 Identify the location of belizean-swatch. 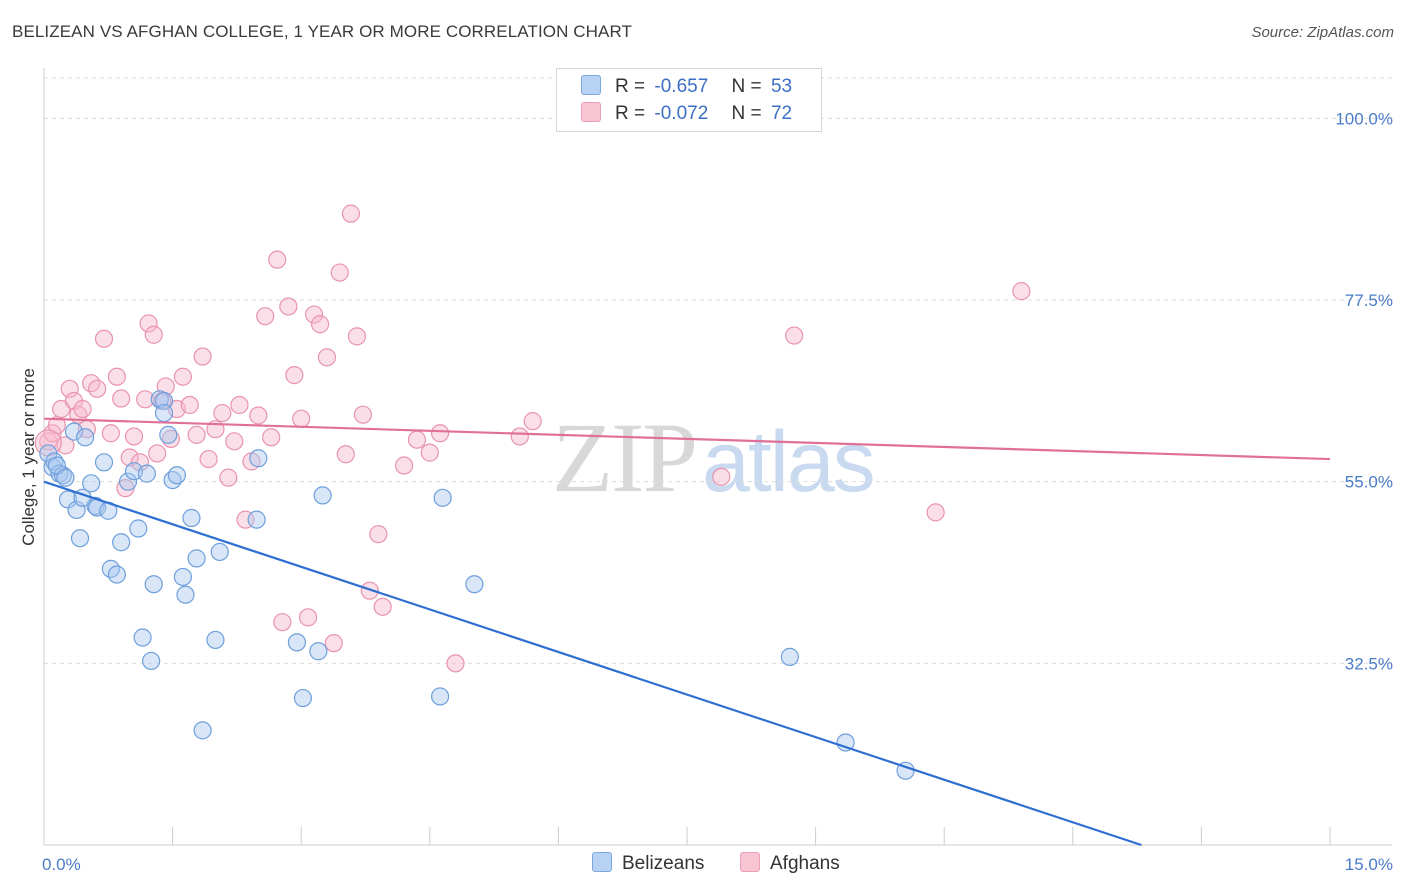
(602, 862).